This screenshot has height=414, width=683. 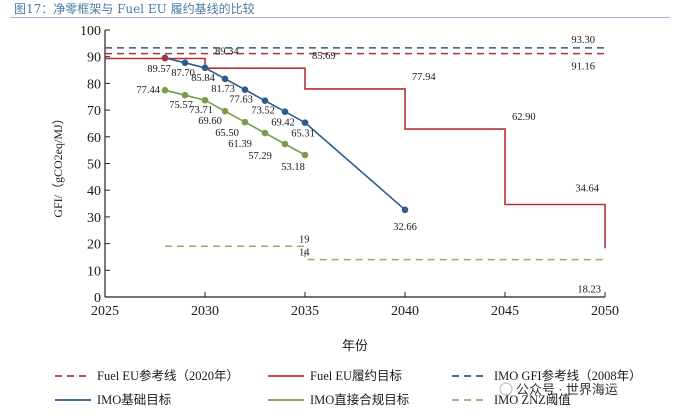 What do you see at coordinates (424, 77) in the screenshot?
I see `data-label: 77.94` at bounding box center [424, 77].